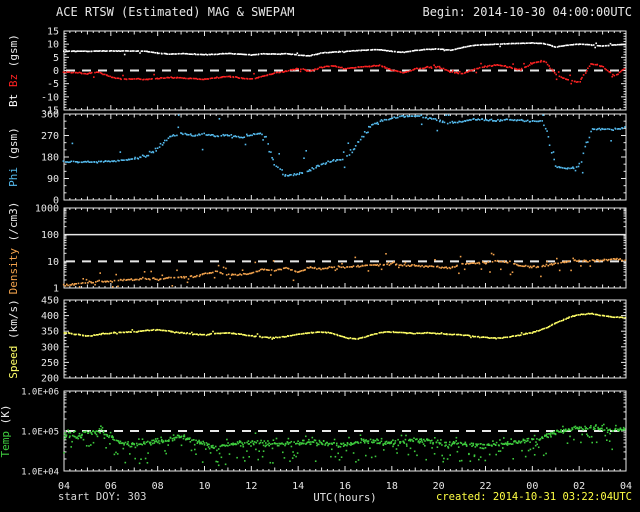 The image size is (640, 512). What do you see at coordinates (50, 115) in the screenshot?
I see `y-tick-label: 360` at bounding box center [50, 115].